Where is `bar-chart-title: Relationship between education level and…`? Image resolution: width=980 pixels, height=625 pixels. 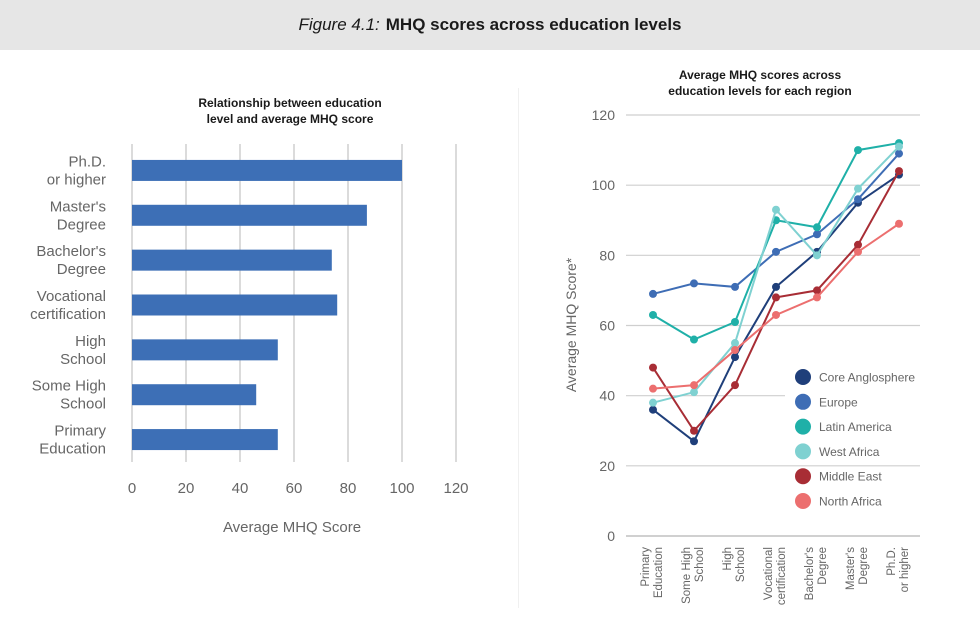 bar-chart-title: Relationship between education level and… is located at coordinates (290, 111).